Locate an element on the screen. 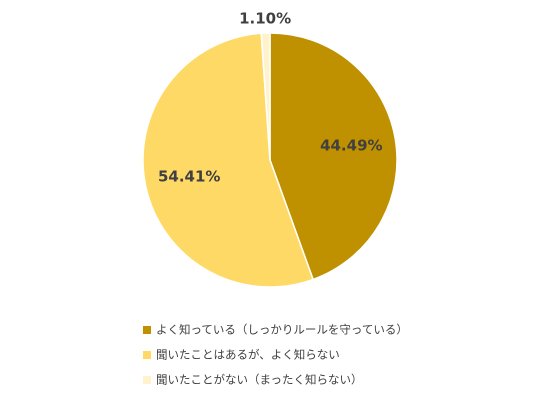 This screenshot has height=400, width=540. value-label: 1.10% is located at coordinates (265, 19).